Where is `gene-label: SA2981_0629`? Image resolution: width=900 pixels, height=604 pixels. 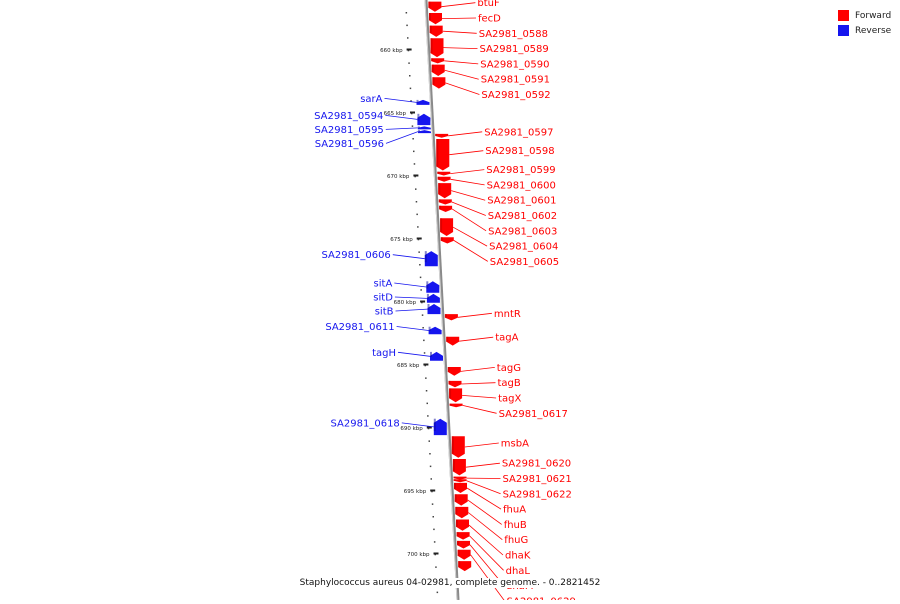 gene-label: SA2981_0629 is located at coordinates (541, 598).